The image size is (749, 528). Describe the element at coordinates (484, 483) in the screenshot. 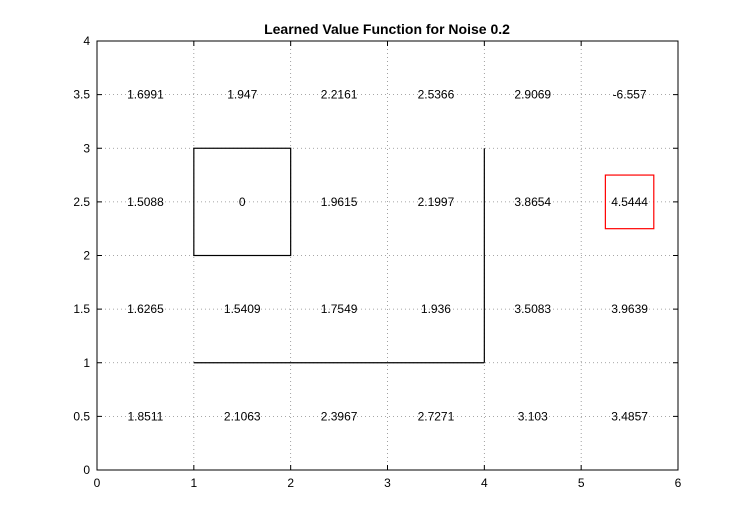

I see `x-tick-label: 4` at that location.